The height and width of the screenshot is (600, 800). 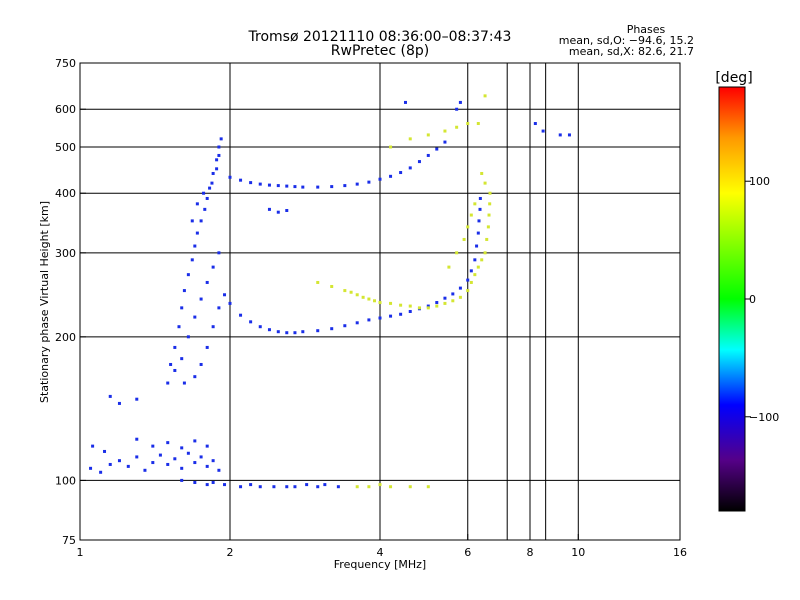 What do you see at coordinates (733, 78) in the screenshot?
I see `colorbar-label: [deg]` at bounding box center [733, 78].